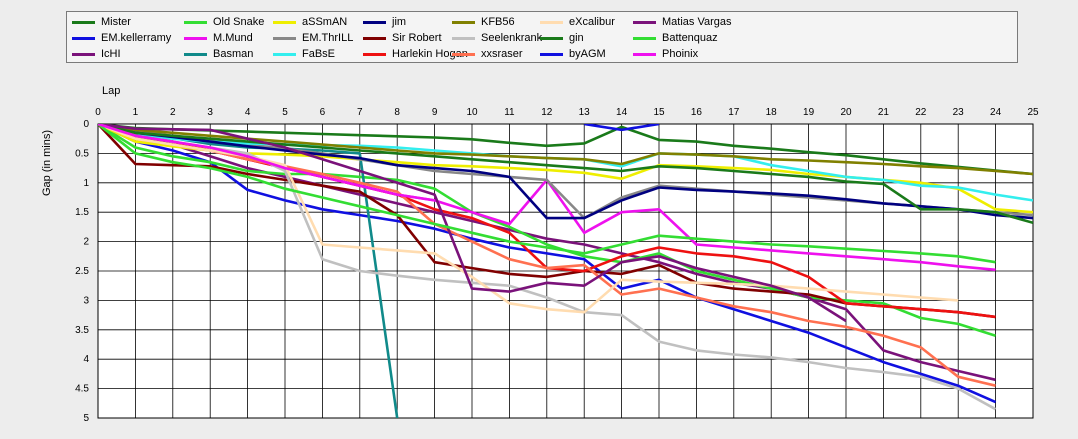  What do you see at coordinates (310, 22) in the screenshot?
I see `legend-item-assman: aSSmAN` at bounding box center [310, 22].